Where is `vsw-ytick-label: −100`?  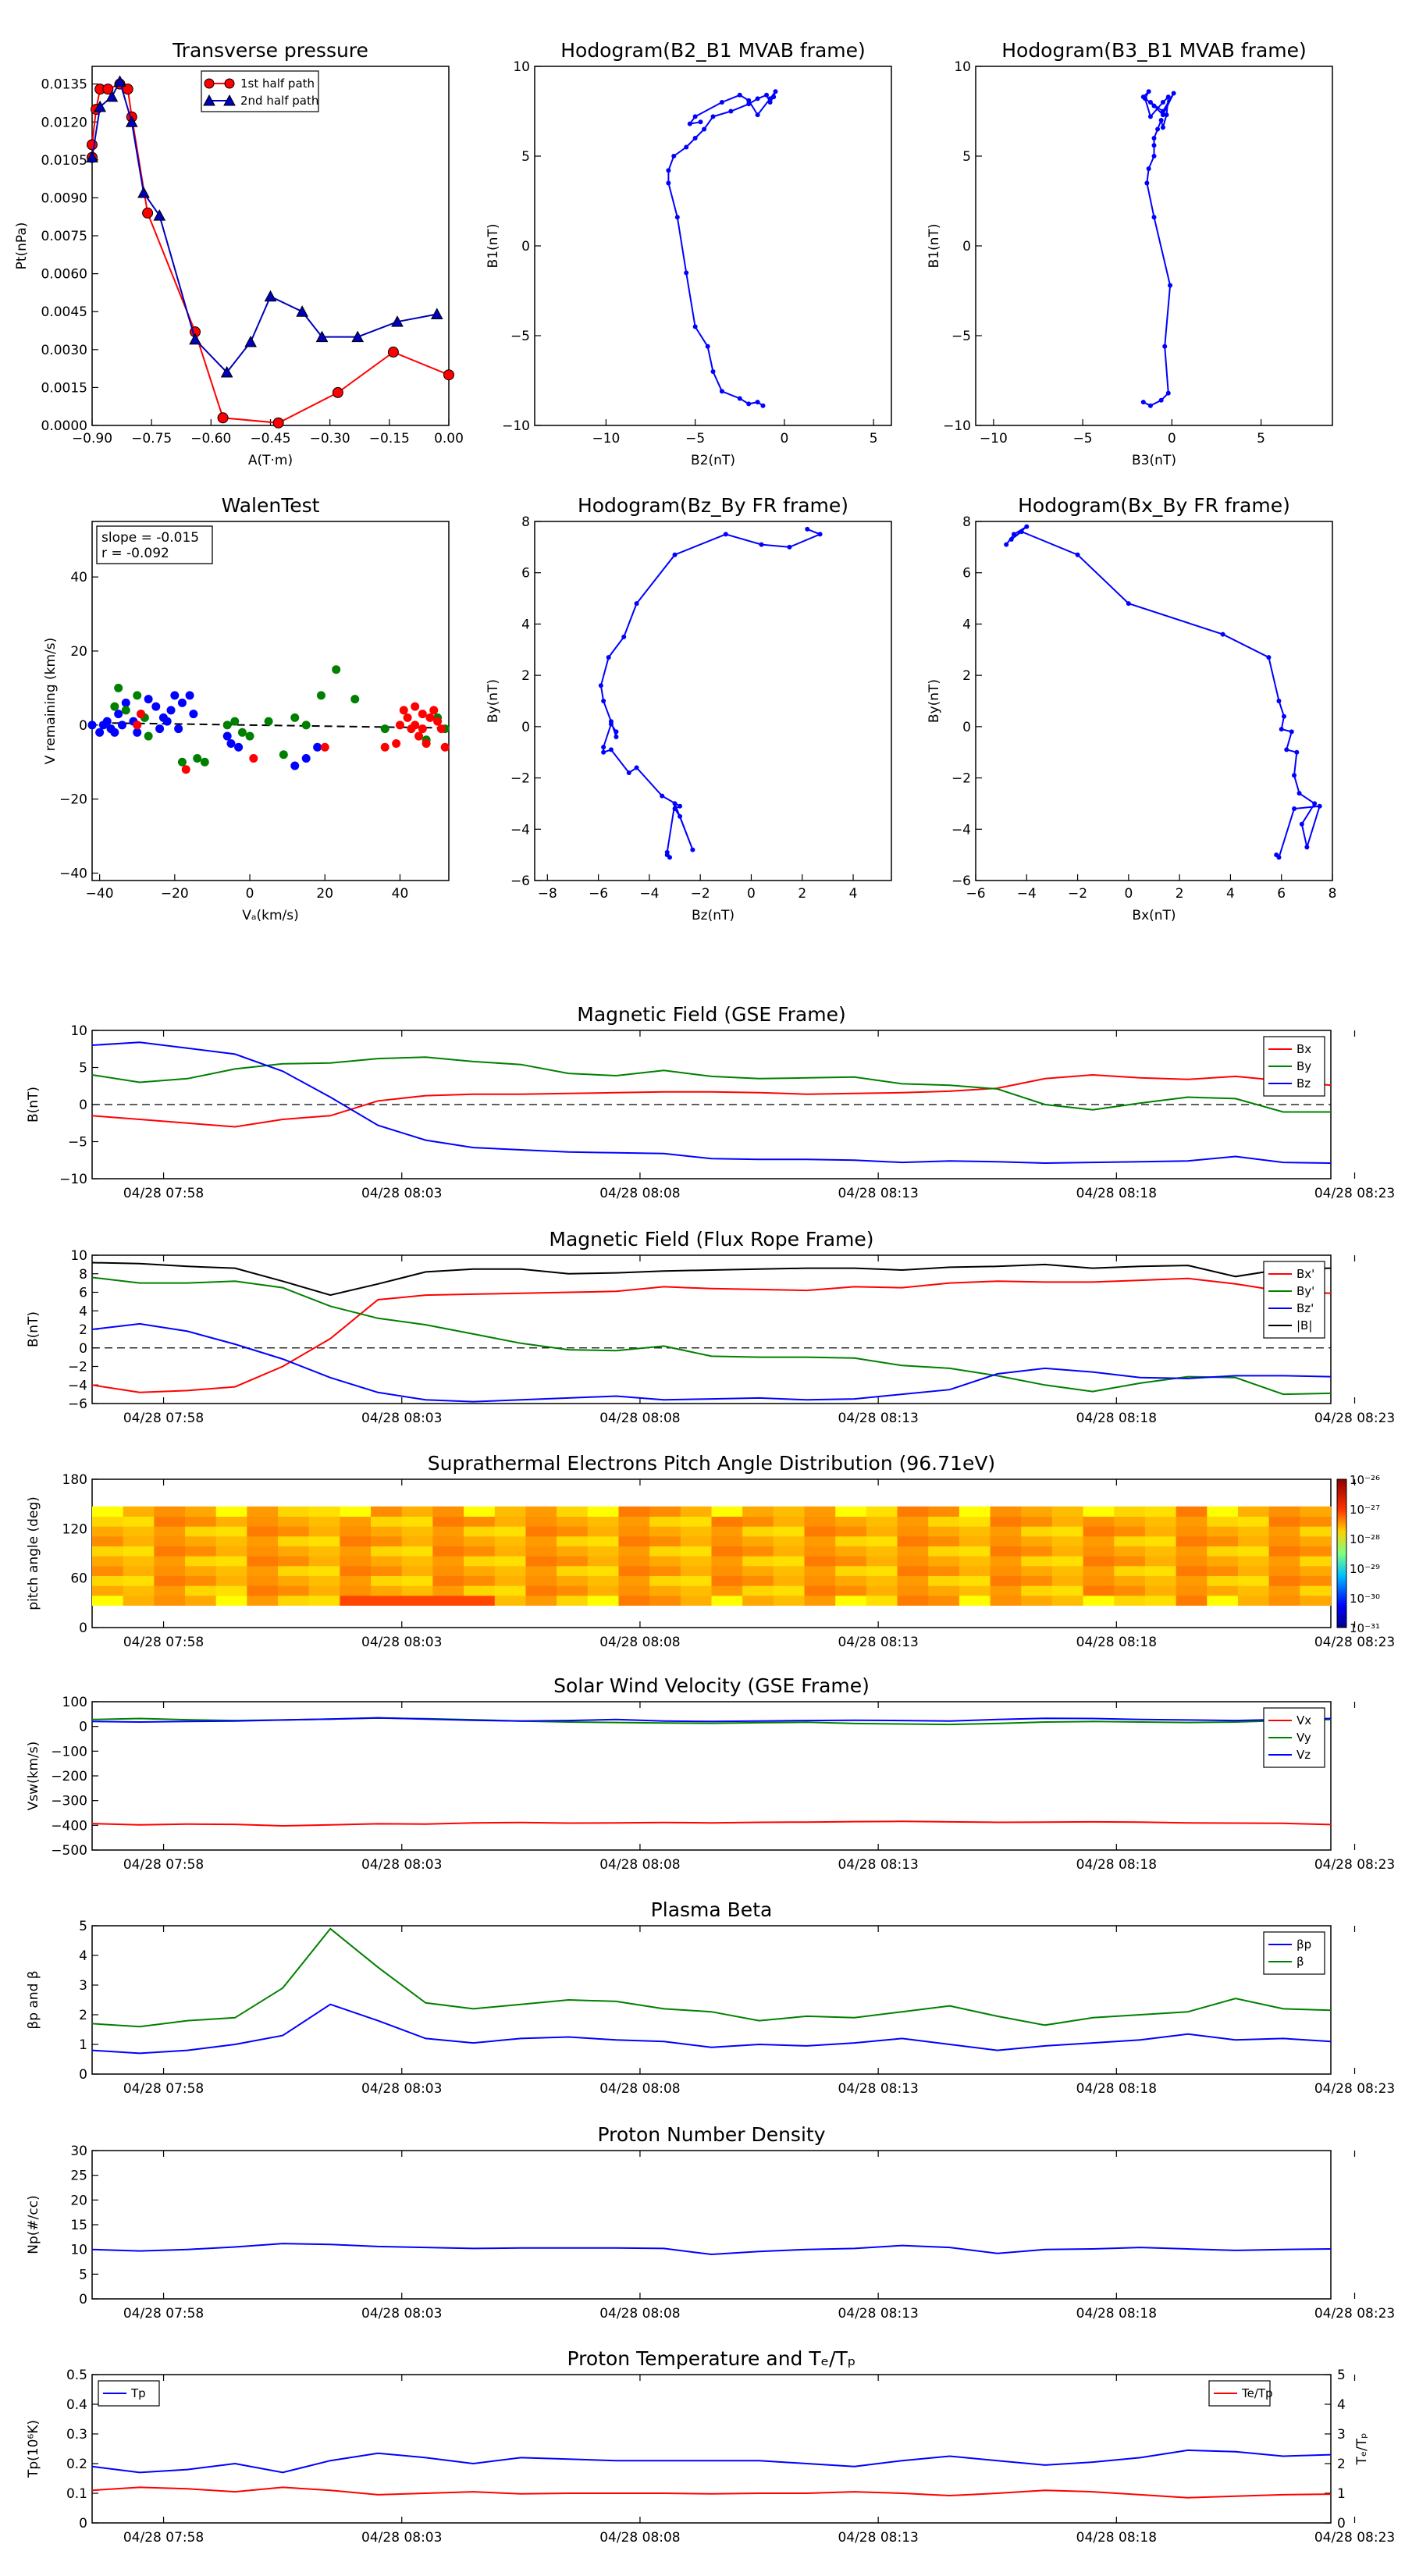
vsw-ytick-label: −100 is located at coordinates (69, 1751).